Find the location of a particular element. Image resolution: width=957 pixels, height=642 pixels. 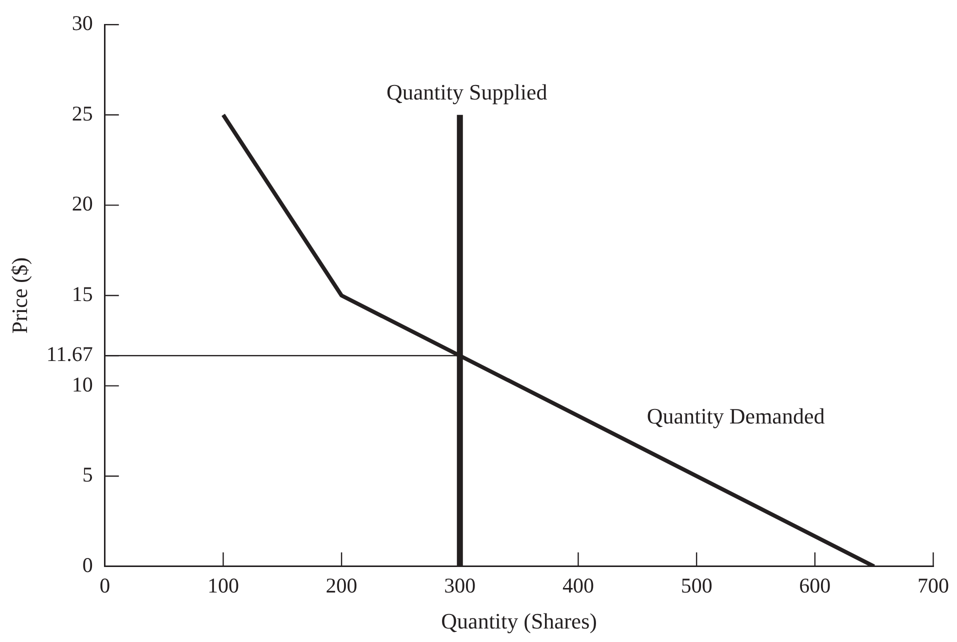

x-tick-label: 400 is located at coordinates (578, 586).